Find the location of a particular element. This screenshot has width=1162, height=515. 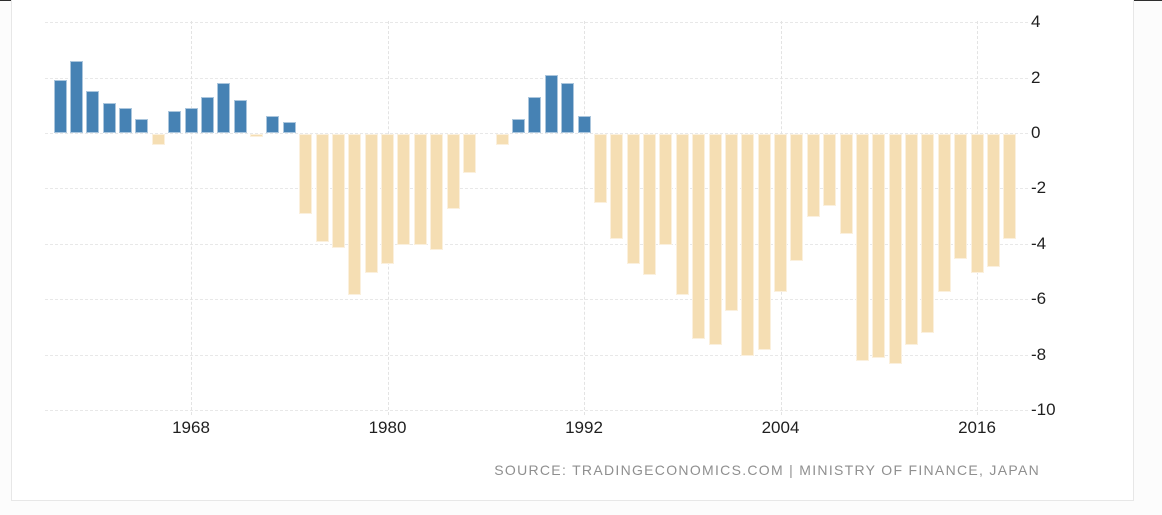

bar-1985 is located at coordinates (469, 153).